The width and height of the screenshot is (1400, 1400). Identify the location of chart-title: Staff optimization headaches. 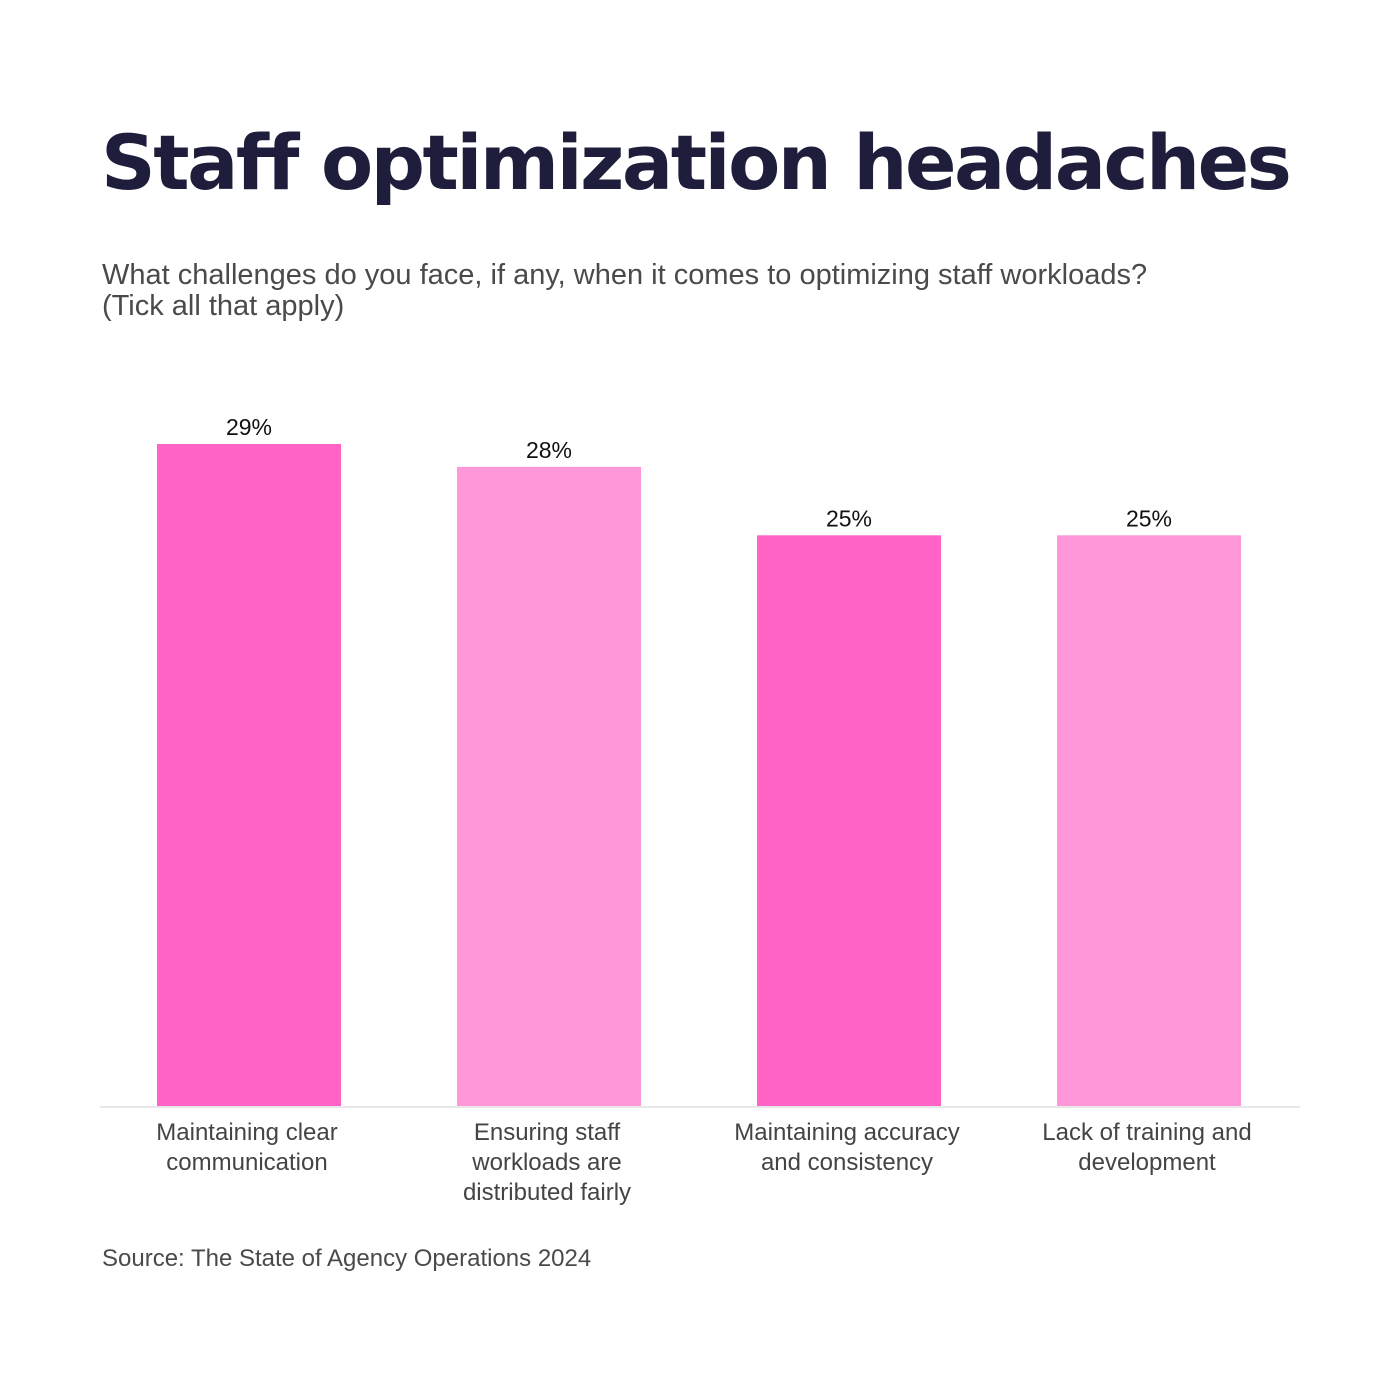
(696, 162).